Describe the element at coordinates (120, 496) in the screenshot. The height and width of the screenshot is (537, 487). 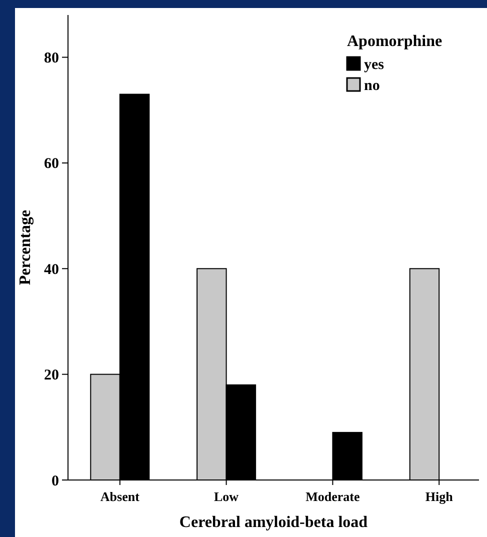
I see `x-tick-label: Absent` at that location.